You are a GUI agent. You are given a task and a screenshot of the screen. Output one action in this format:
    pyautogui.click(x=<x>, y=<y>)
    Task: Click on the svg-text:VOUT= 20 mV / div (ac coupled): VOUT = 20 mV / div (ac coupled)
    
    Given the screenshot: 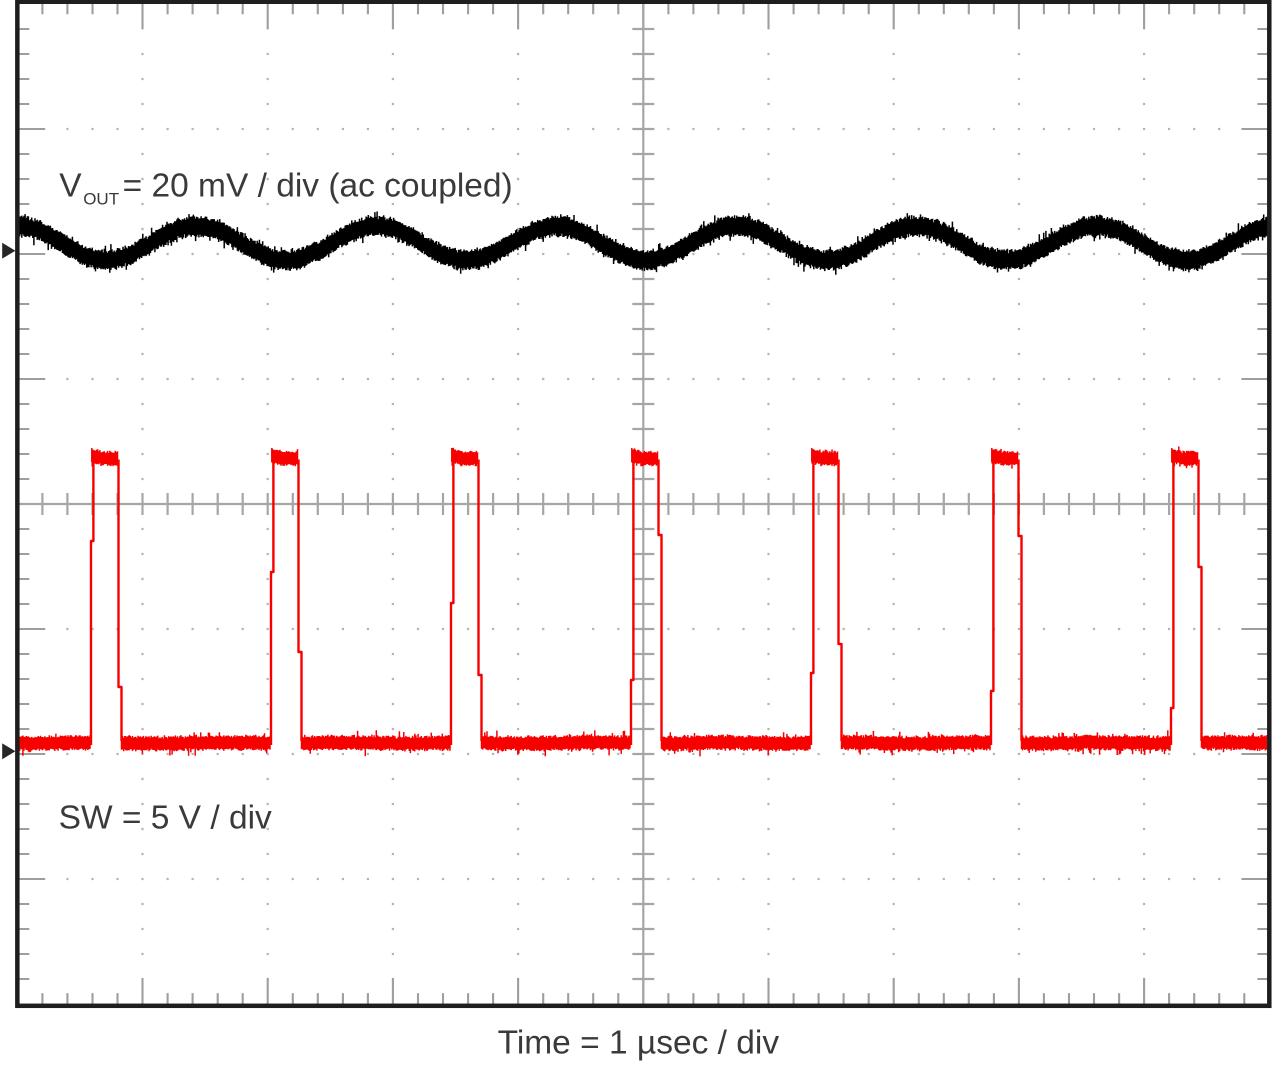 What is the action you would take?
    pyautogui.click(x=285, y=188)
    